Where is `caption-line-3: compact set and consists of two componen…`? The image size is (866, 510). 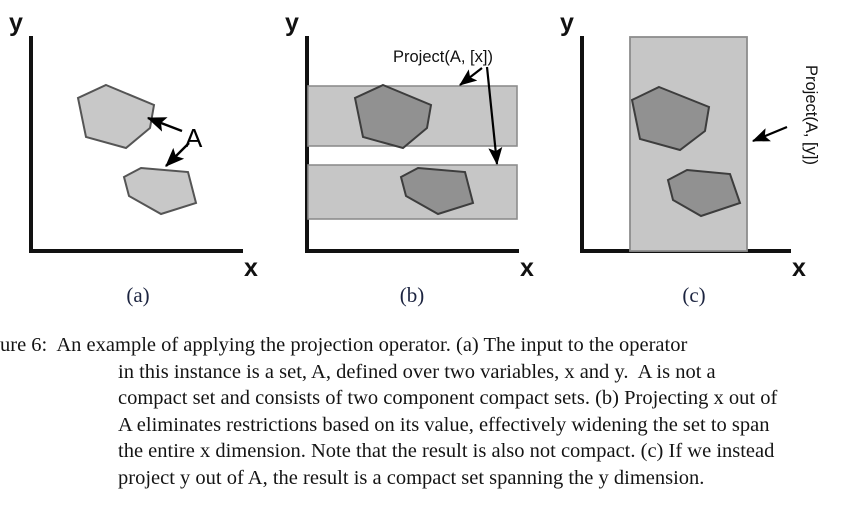 caption-line-3: compact set and consists of two componen… is located at coordinates (448, 398).